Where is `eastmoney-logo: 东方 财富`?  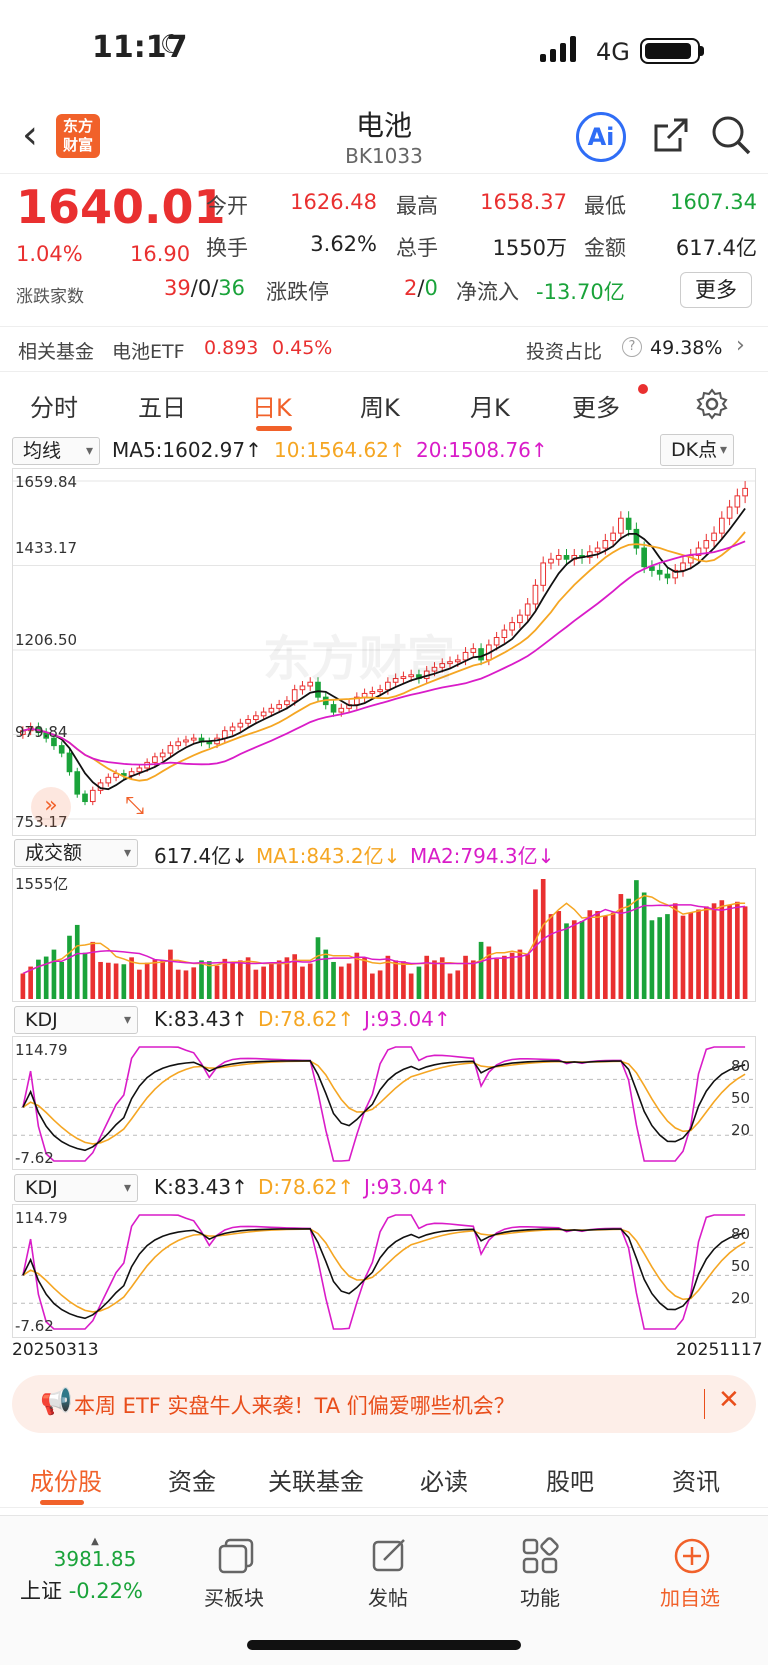 eastmoney-logo: 东方 财富 is located at coordinates (78, 136).